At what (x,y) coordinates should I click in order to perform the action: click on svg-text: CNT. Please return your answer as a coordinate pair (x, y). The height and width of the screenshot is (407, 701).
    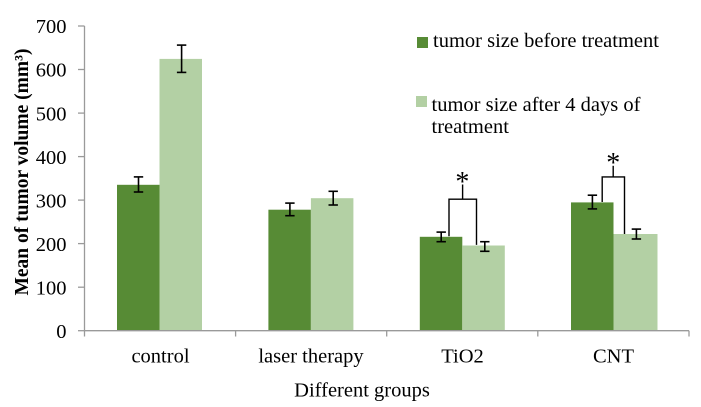
    Looking at the image, I should click on (613, 357).